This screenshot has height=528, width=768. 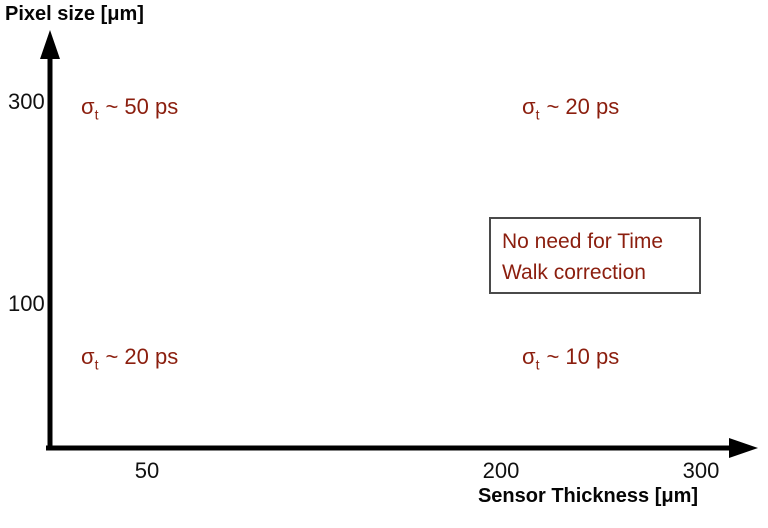 I want to click on annotation-sigma-bottom-right: σt ~ 10 ps, so click(x=570, y=357).